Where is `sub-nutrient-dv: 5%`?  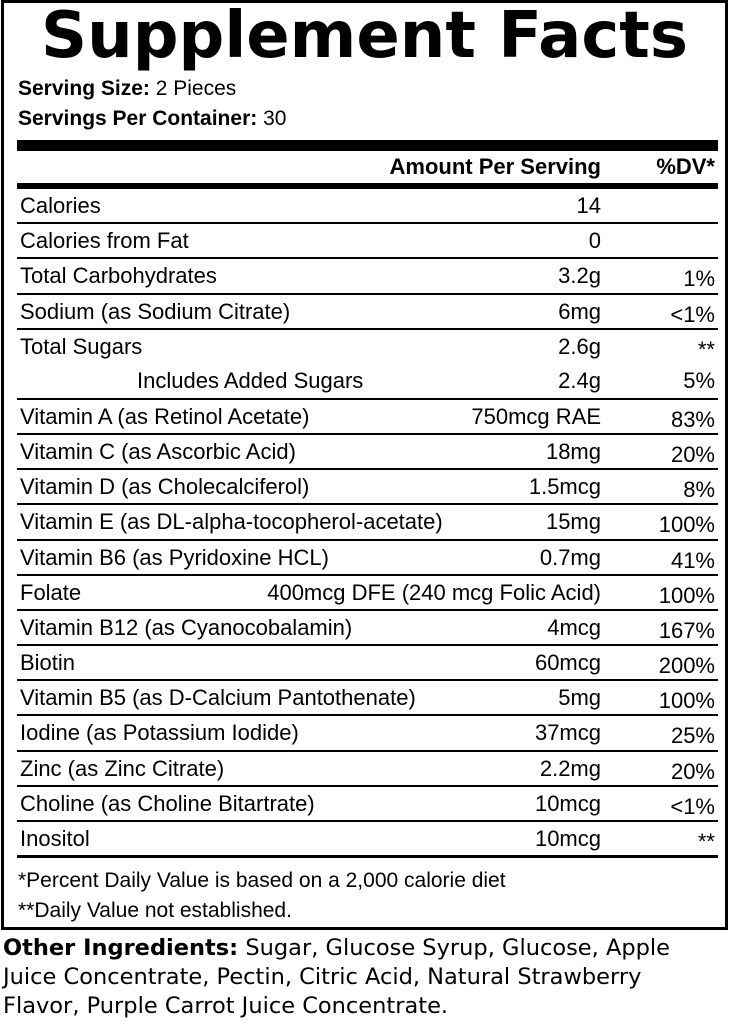 sub-nutrient-dv: 5% is located at coordinates (699, 380).